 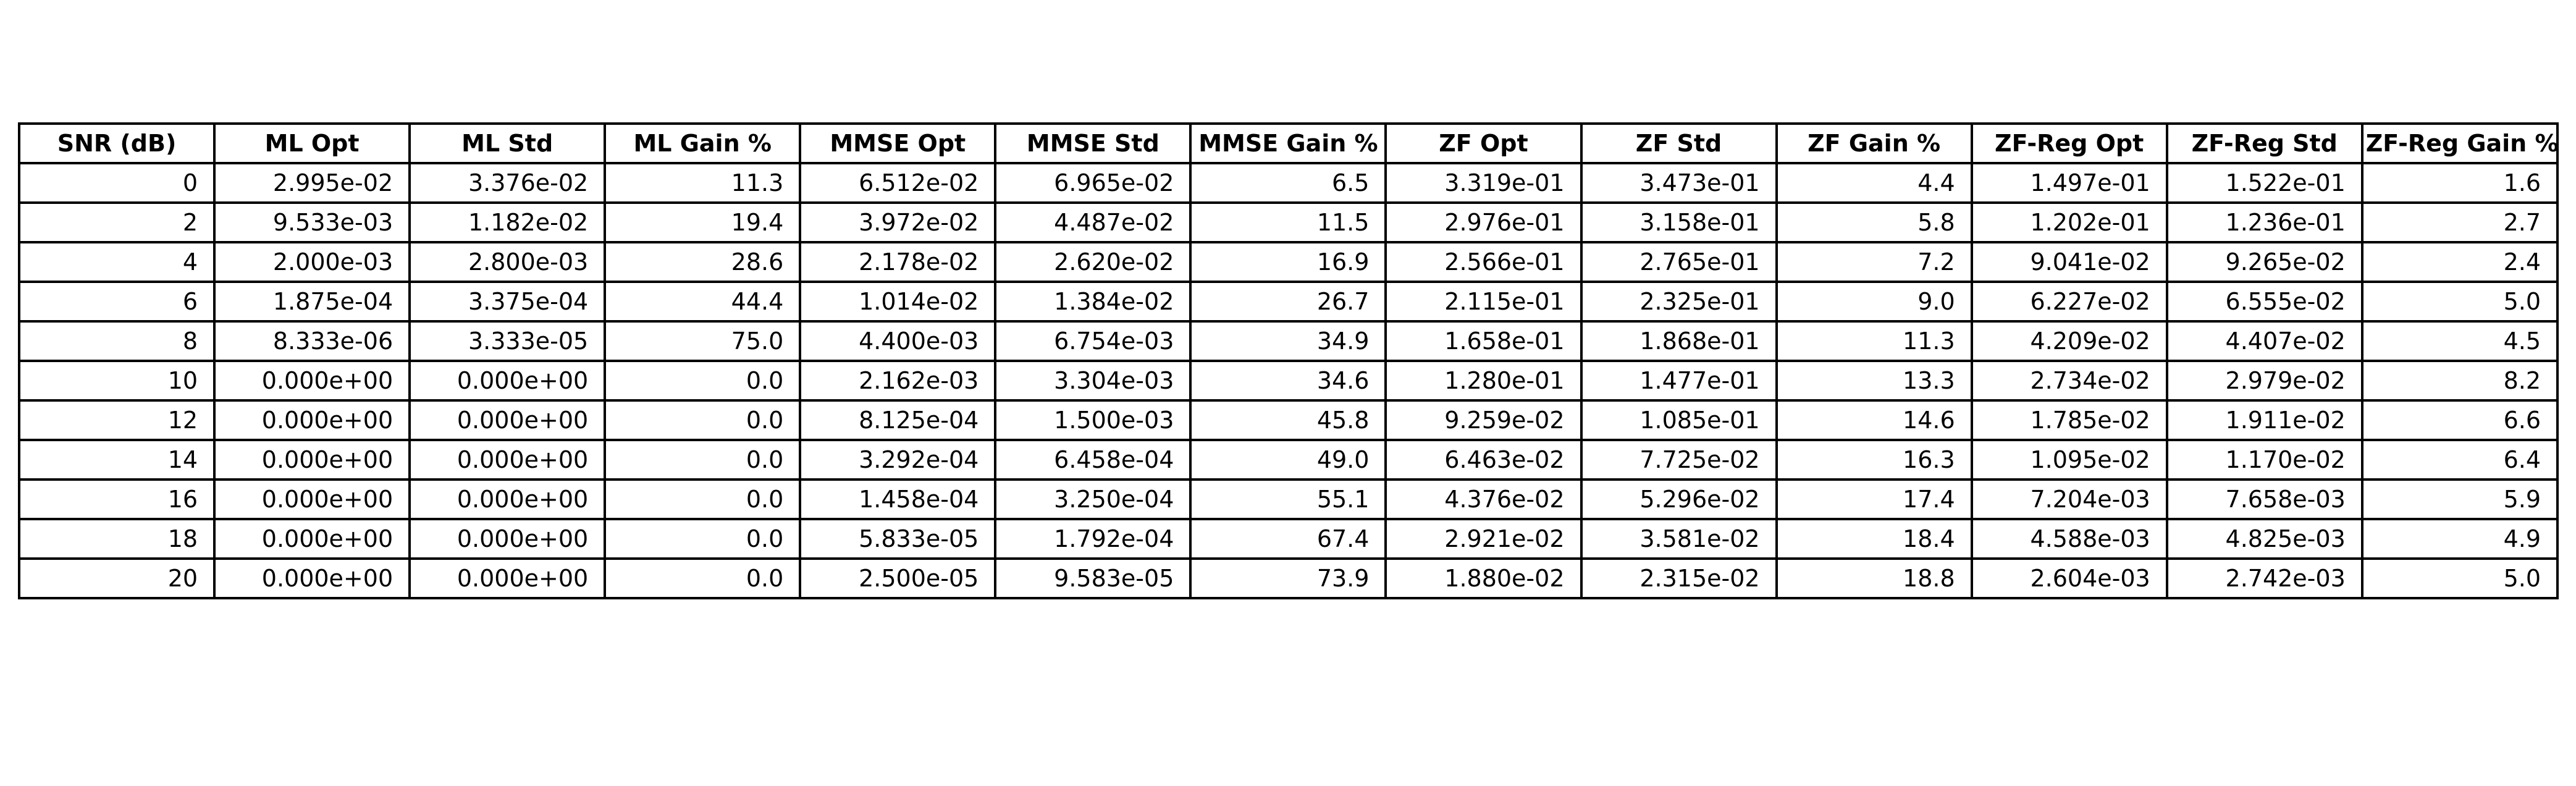 I want to click on table-cell: 2.765e-01, so click(x=1679, y=262).